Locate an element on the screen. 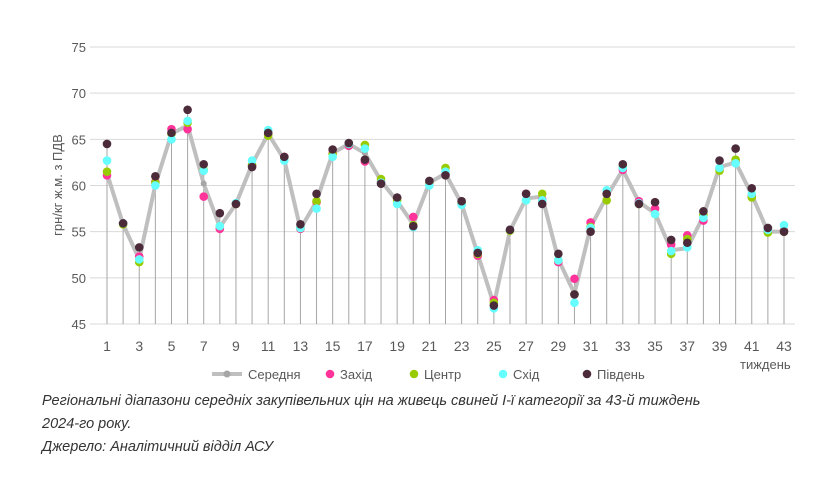 Image resolution: width=840 pixels, height=493 pixels. y-axis-label: грн/кг ж.м. з ПДВ is located at coordinates (57, 185).